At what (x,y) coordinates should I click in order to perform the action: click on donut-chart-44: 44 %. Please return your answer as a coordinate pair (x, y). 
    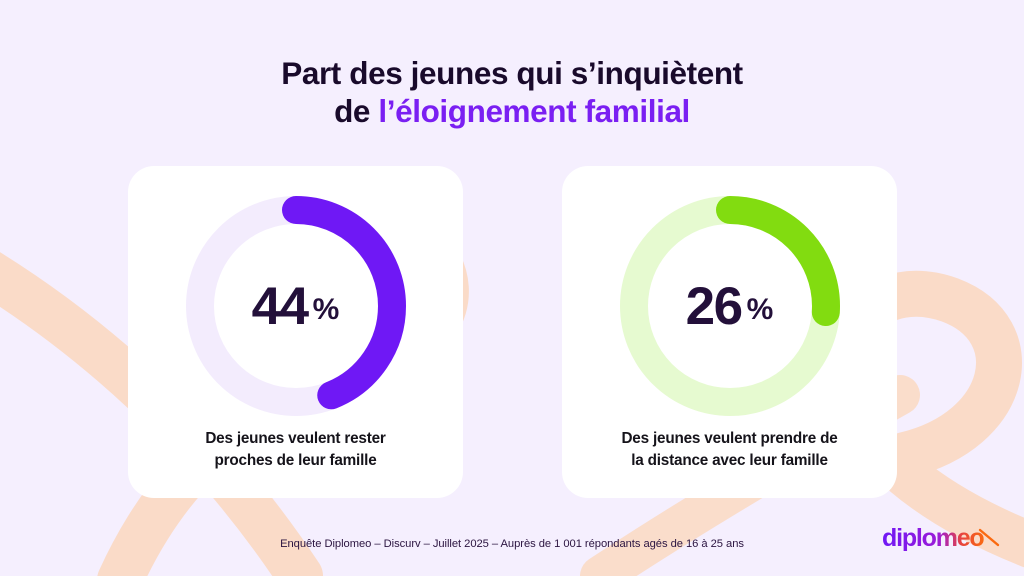
    Looking at the image, I should click on (296, 306).